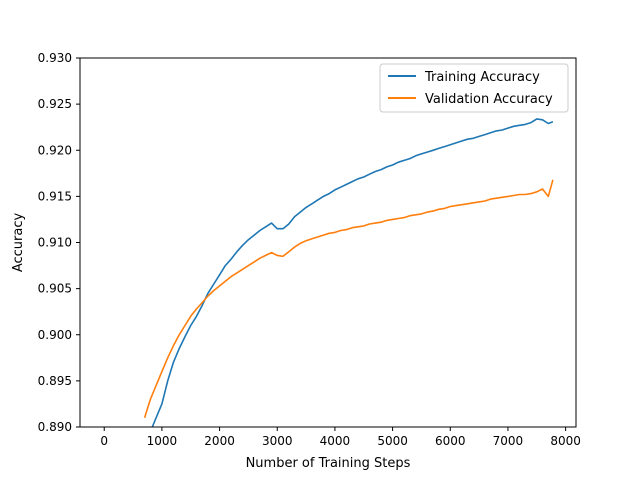  Describe the element at coordinates (277, 441) in the screenshot. I see `x-tick-label: 3000` at that location.